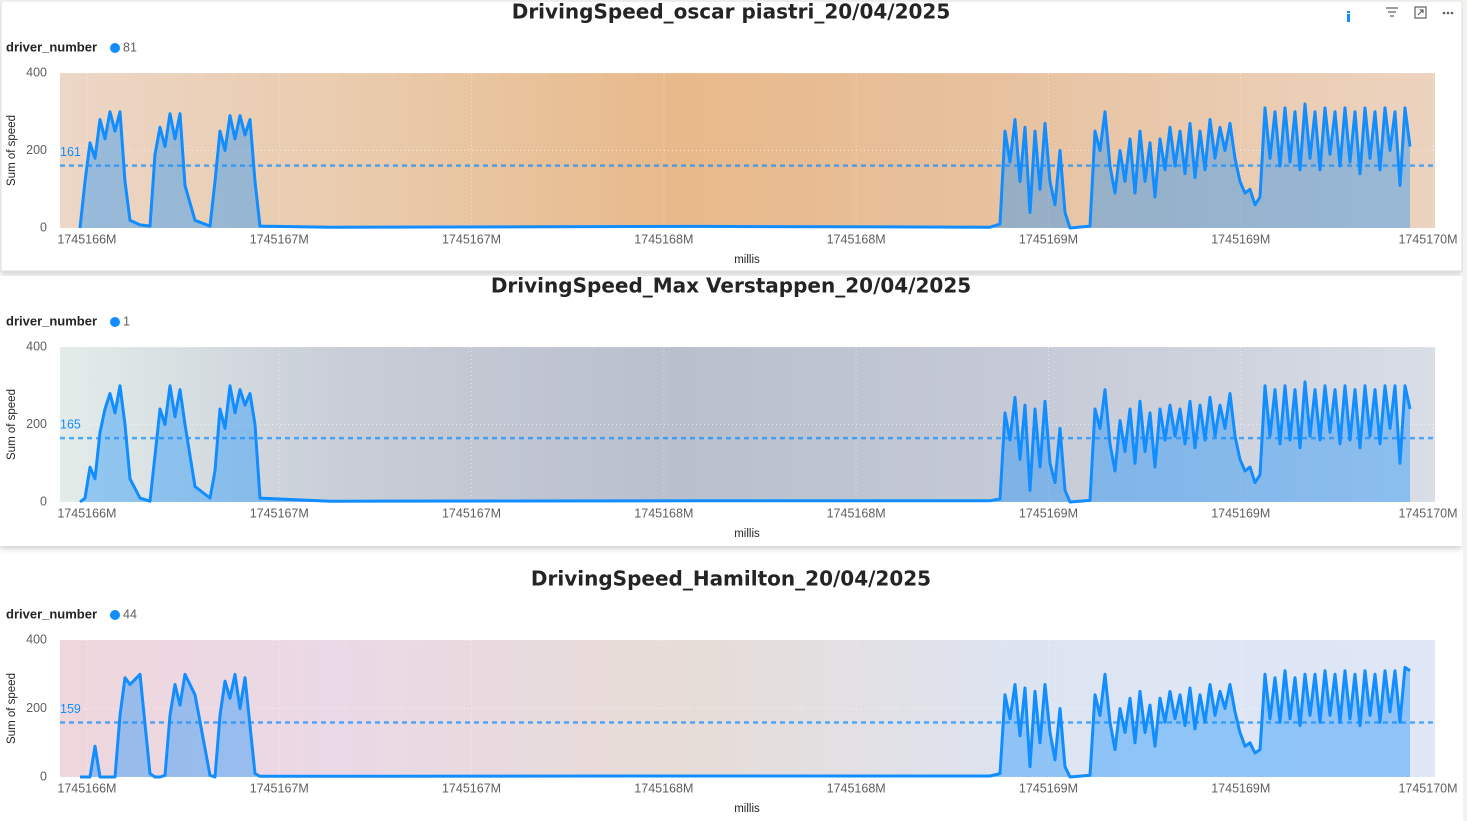 This screenshot has height=821, width=1467. I want to click on average-label: 161, so click(70, 152).